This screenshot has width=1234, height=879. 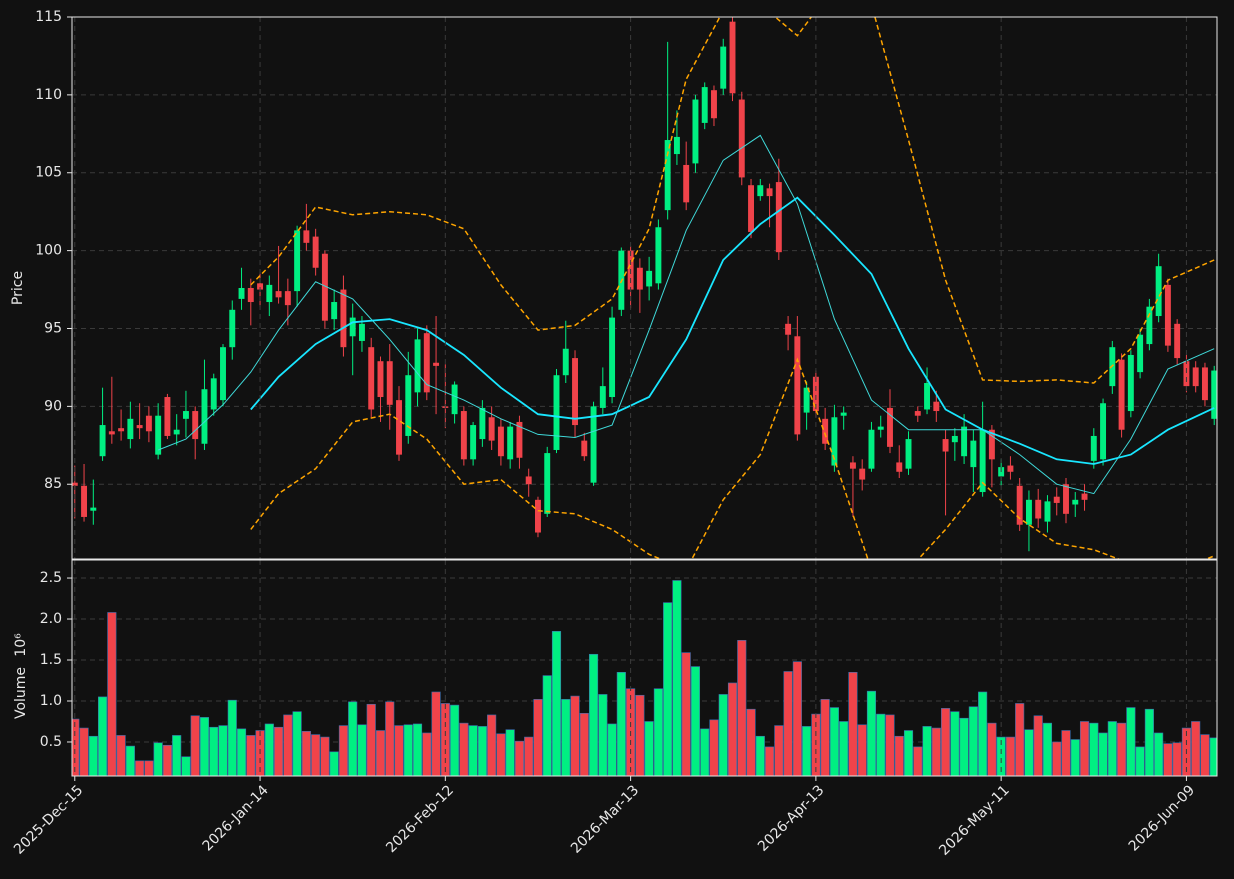 What do you see at coordinates (48, 251) in the screenshot?
I see `y-tick-label: 100` at bounding box center [48, 251].